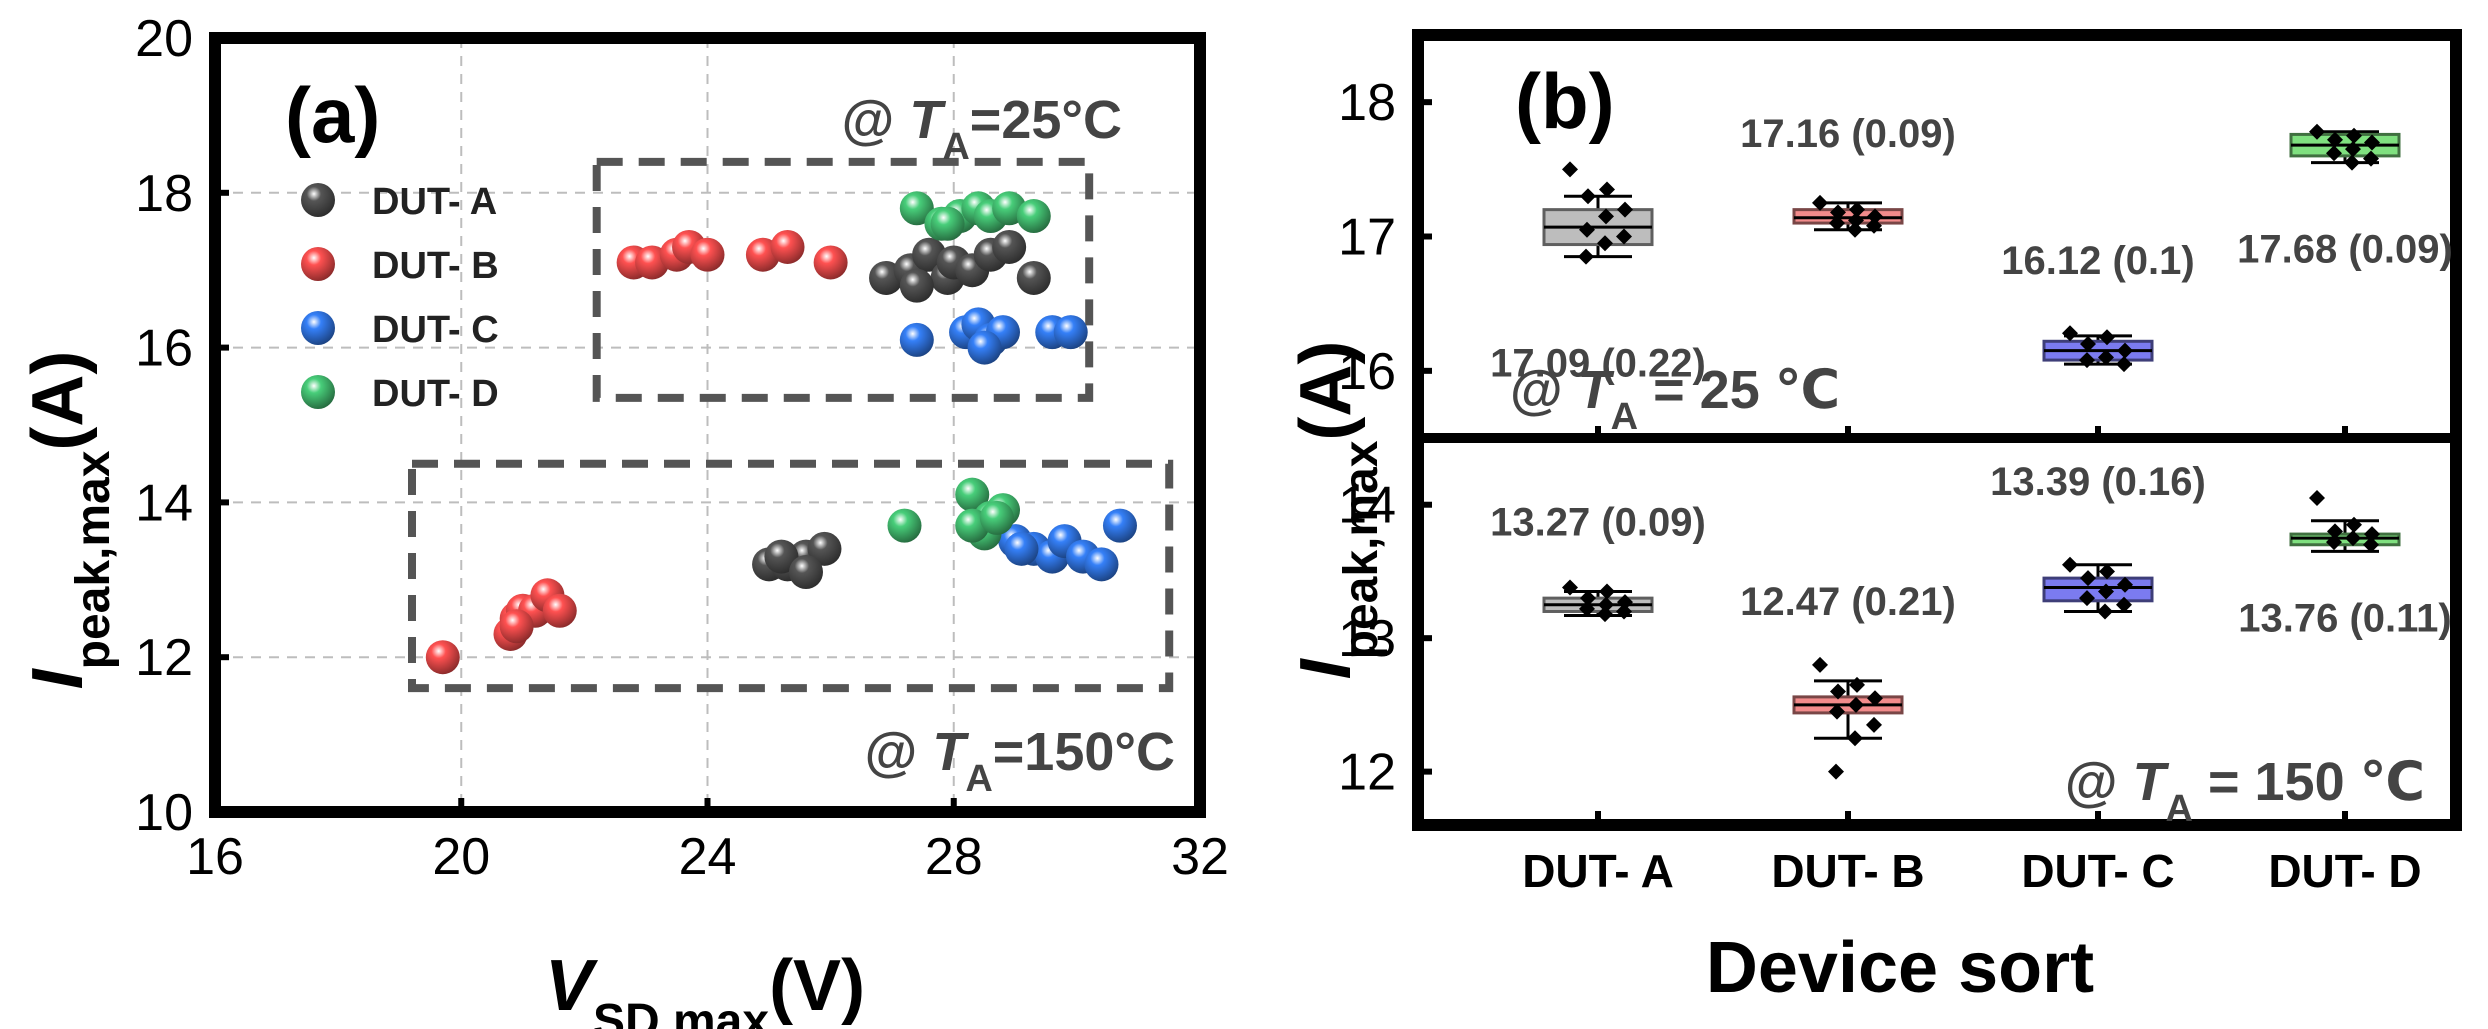 The image size is (2488, 1029). Describe the element at coordinates (164, 39) in the screenshot. I see `y-tick-label: 20` at that location.